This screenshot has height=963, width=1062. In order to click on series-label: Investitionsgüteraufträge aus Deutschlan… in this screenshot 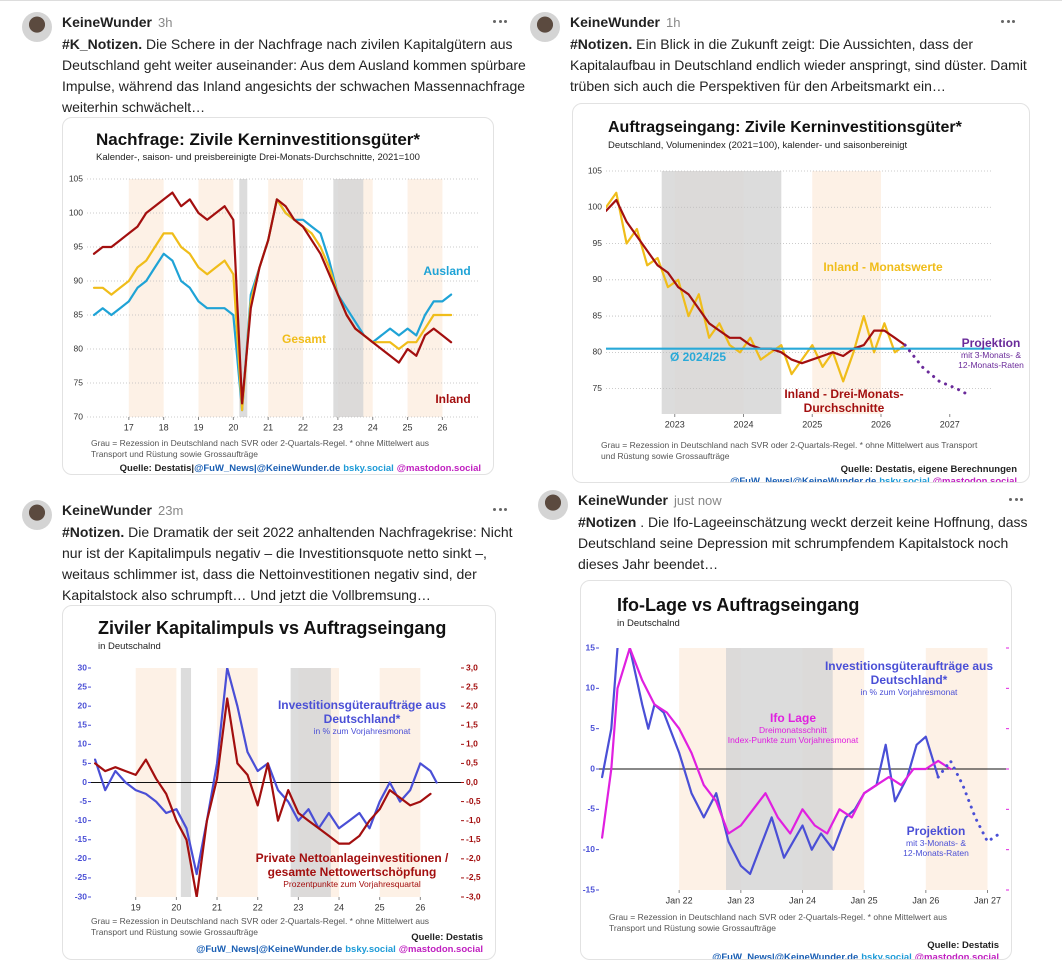, I will do `click(362, 717)`.